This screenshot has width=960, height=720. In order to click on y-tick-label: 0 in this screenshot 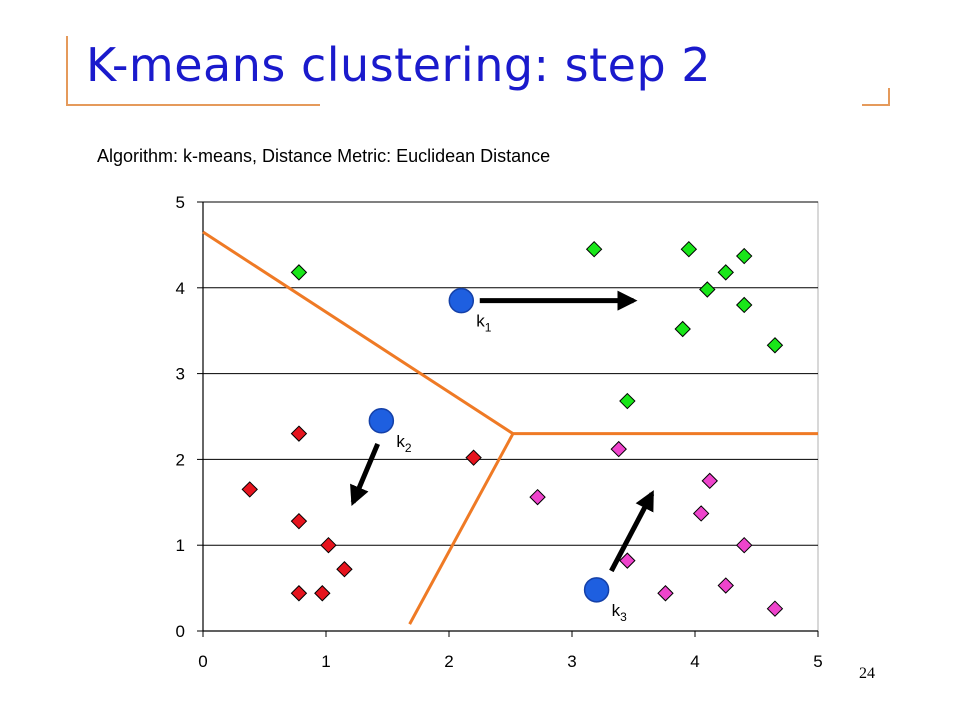, I will do `click(180, 631)`.